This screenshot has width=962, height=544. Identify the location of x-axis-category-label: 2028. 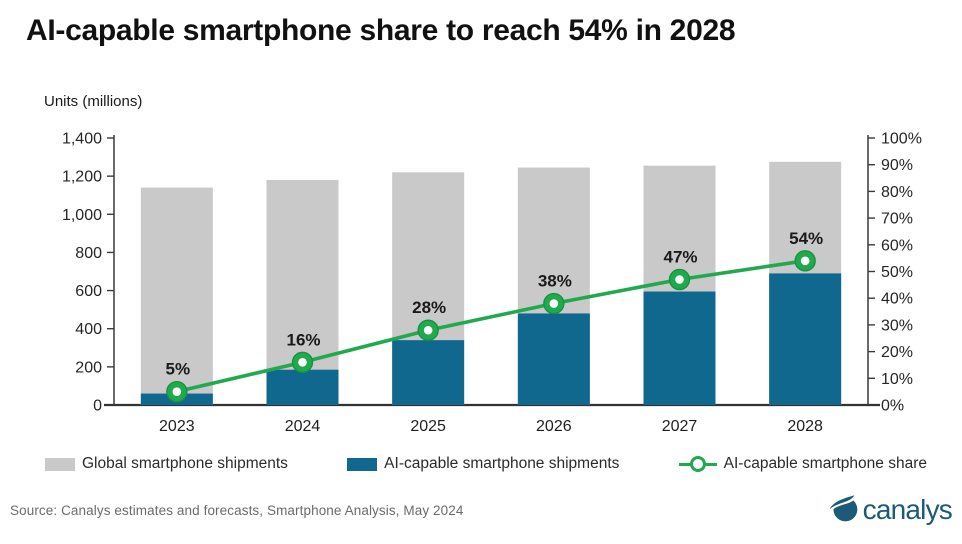
(805, 426).